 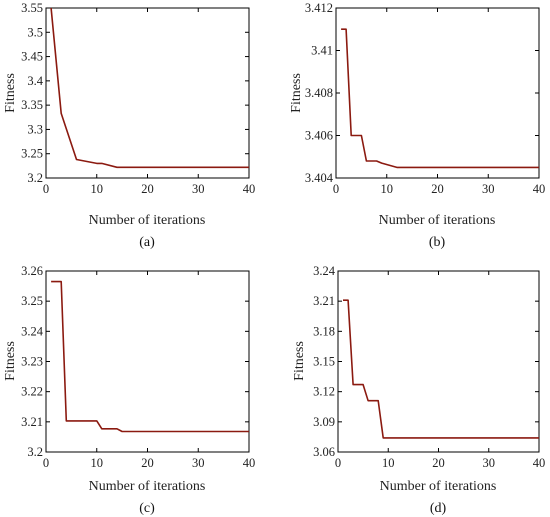 What do you see at coordinates (437, 242) in the screenshot?
I see `panel-label-b: (b)` at bounding box center [437, 242].